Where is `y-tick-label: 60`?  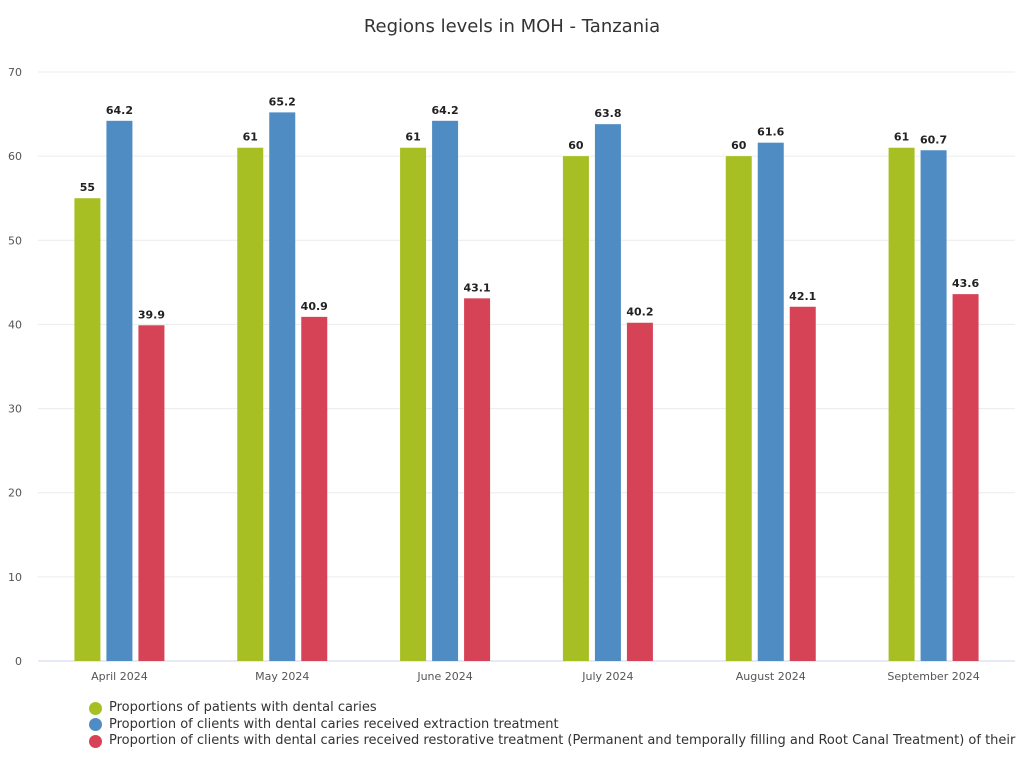
y-tick-label: 60 is located at coordinates (15, 156).